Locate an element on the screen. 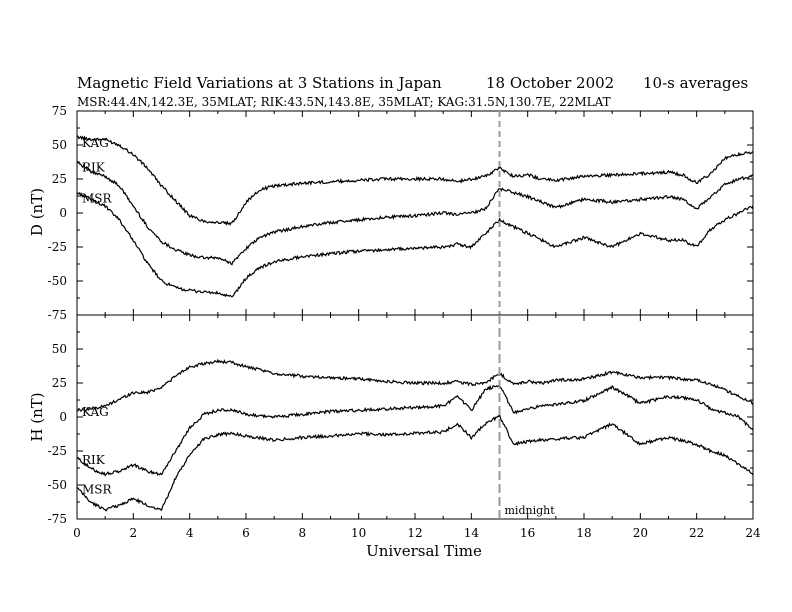 The height and width of the screenshot is (612, 792). chart-averaging: 10-s averages is located at coordinates (695, 83).